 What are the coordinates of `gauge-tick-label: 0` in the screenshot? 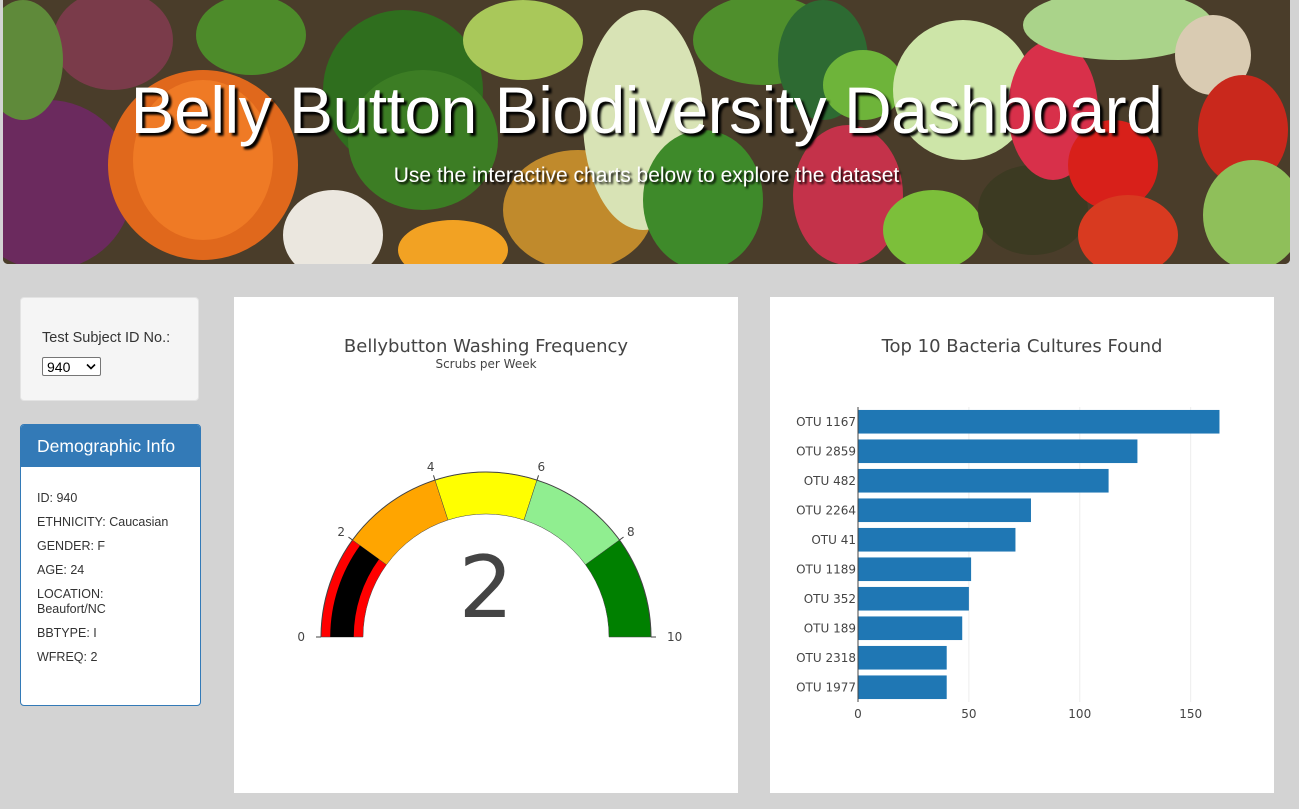 It's located at (301, 637).